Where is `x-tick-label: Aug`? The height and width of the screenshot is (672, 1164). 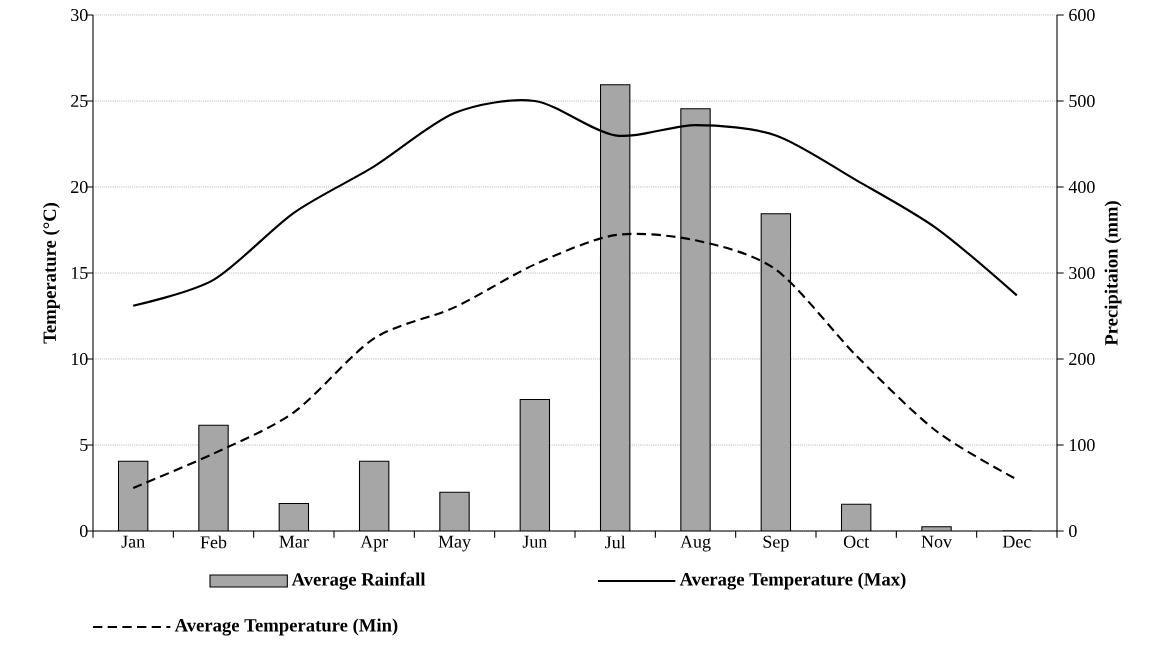 x-tick-label: Aug is located at coordinates (695, 543).